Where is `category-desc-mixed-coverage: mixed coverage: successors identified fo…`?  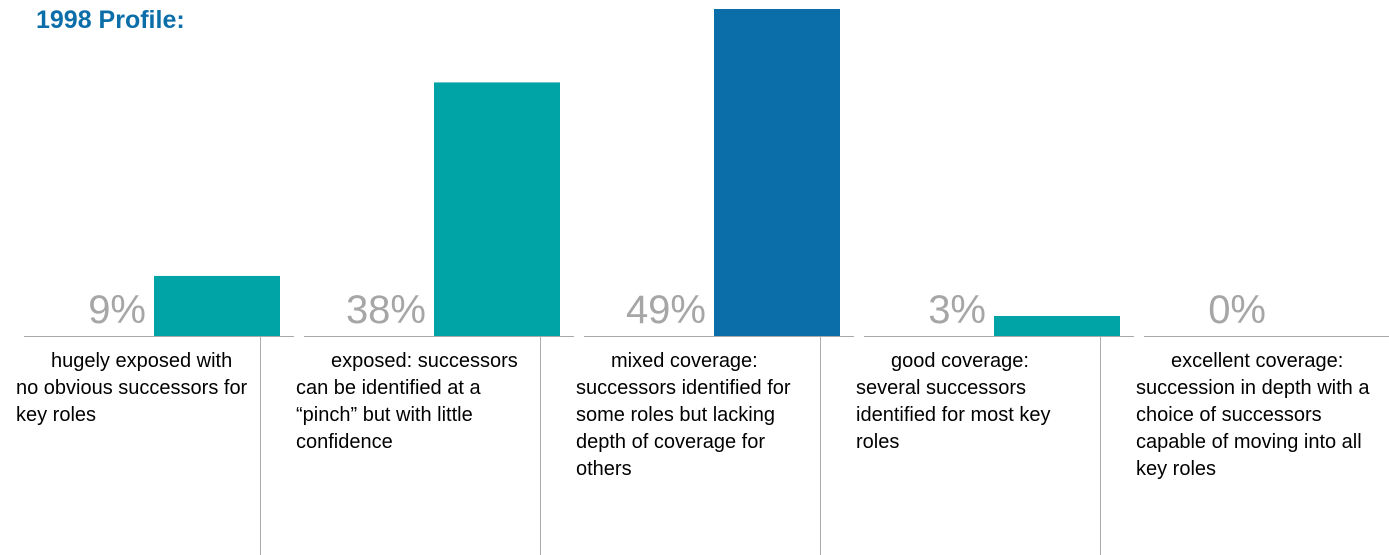
category-desc-mixed-coverage: mixed coverage: successors identified fo… is located at coordinates (683, 415).